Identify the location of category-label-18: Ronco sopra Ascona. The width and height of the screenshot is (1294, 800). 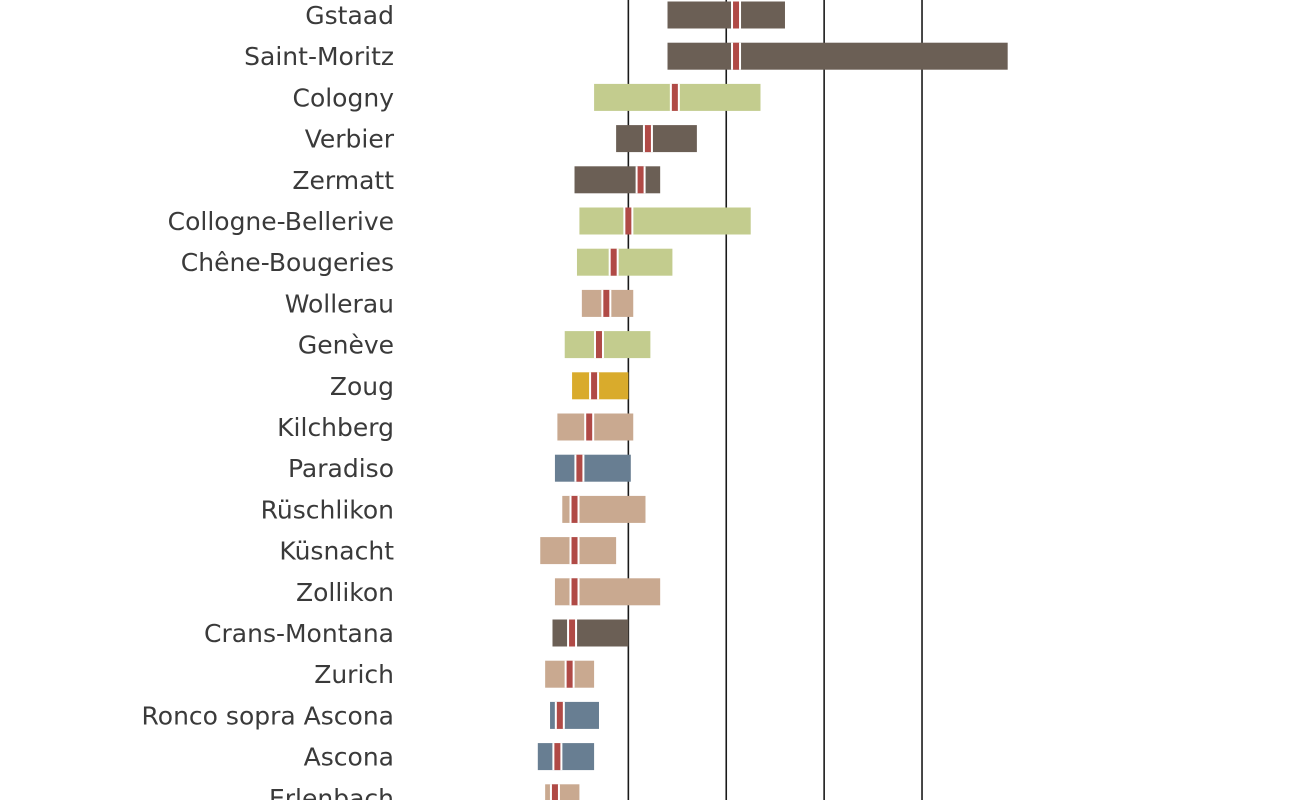
(268, 715).